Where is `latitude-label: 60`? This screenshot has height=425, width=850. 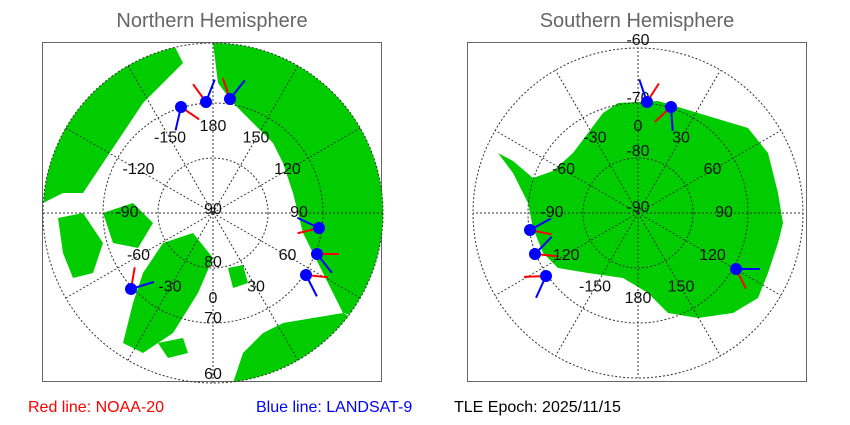
latitude-label: 60 is located at coordinates (213, 374).